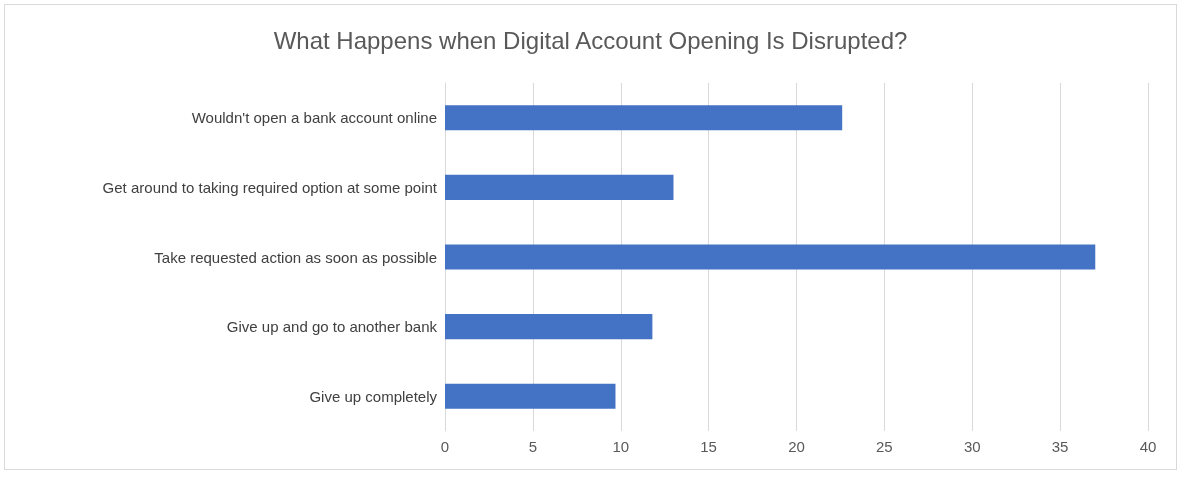 This screenshot has width=1183, height=477. I want to click on x-tick-label: 30, so click(972, 446).